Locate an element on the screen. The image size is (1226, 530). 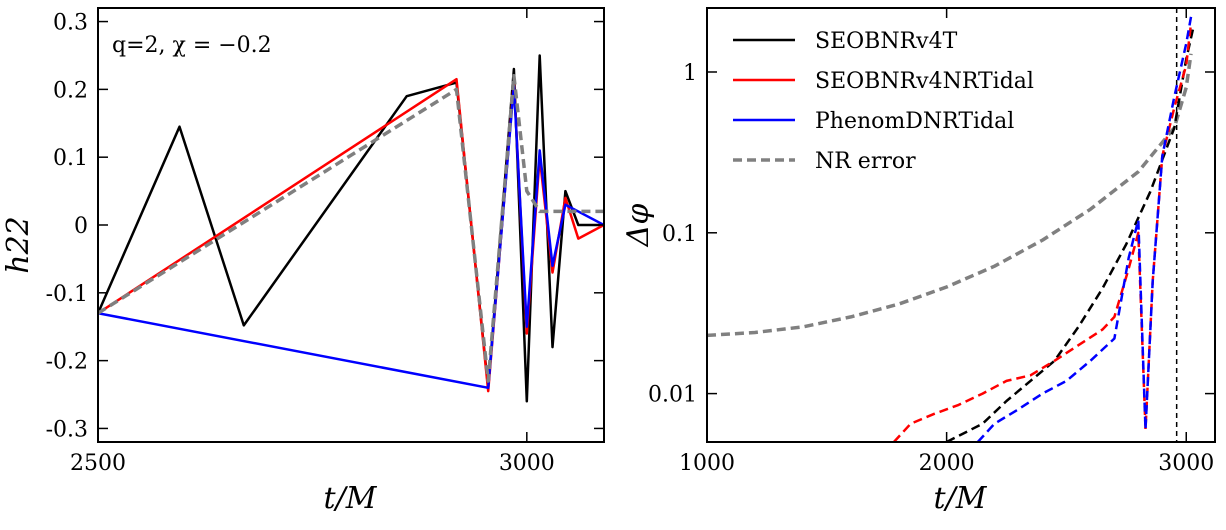
x-tick-label: 2500 is located at coordinates (98, 463).